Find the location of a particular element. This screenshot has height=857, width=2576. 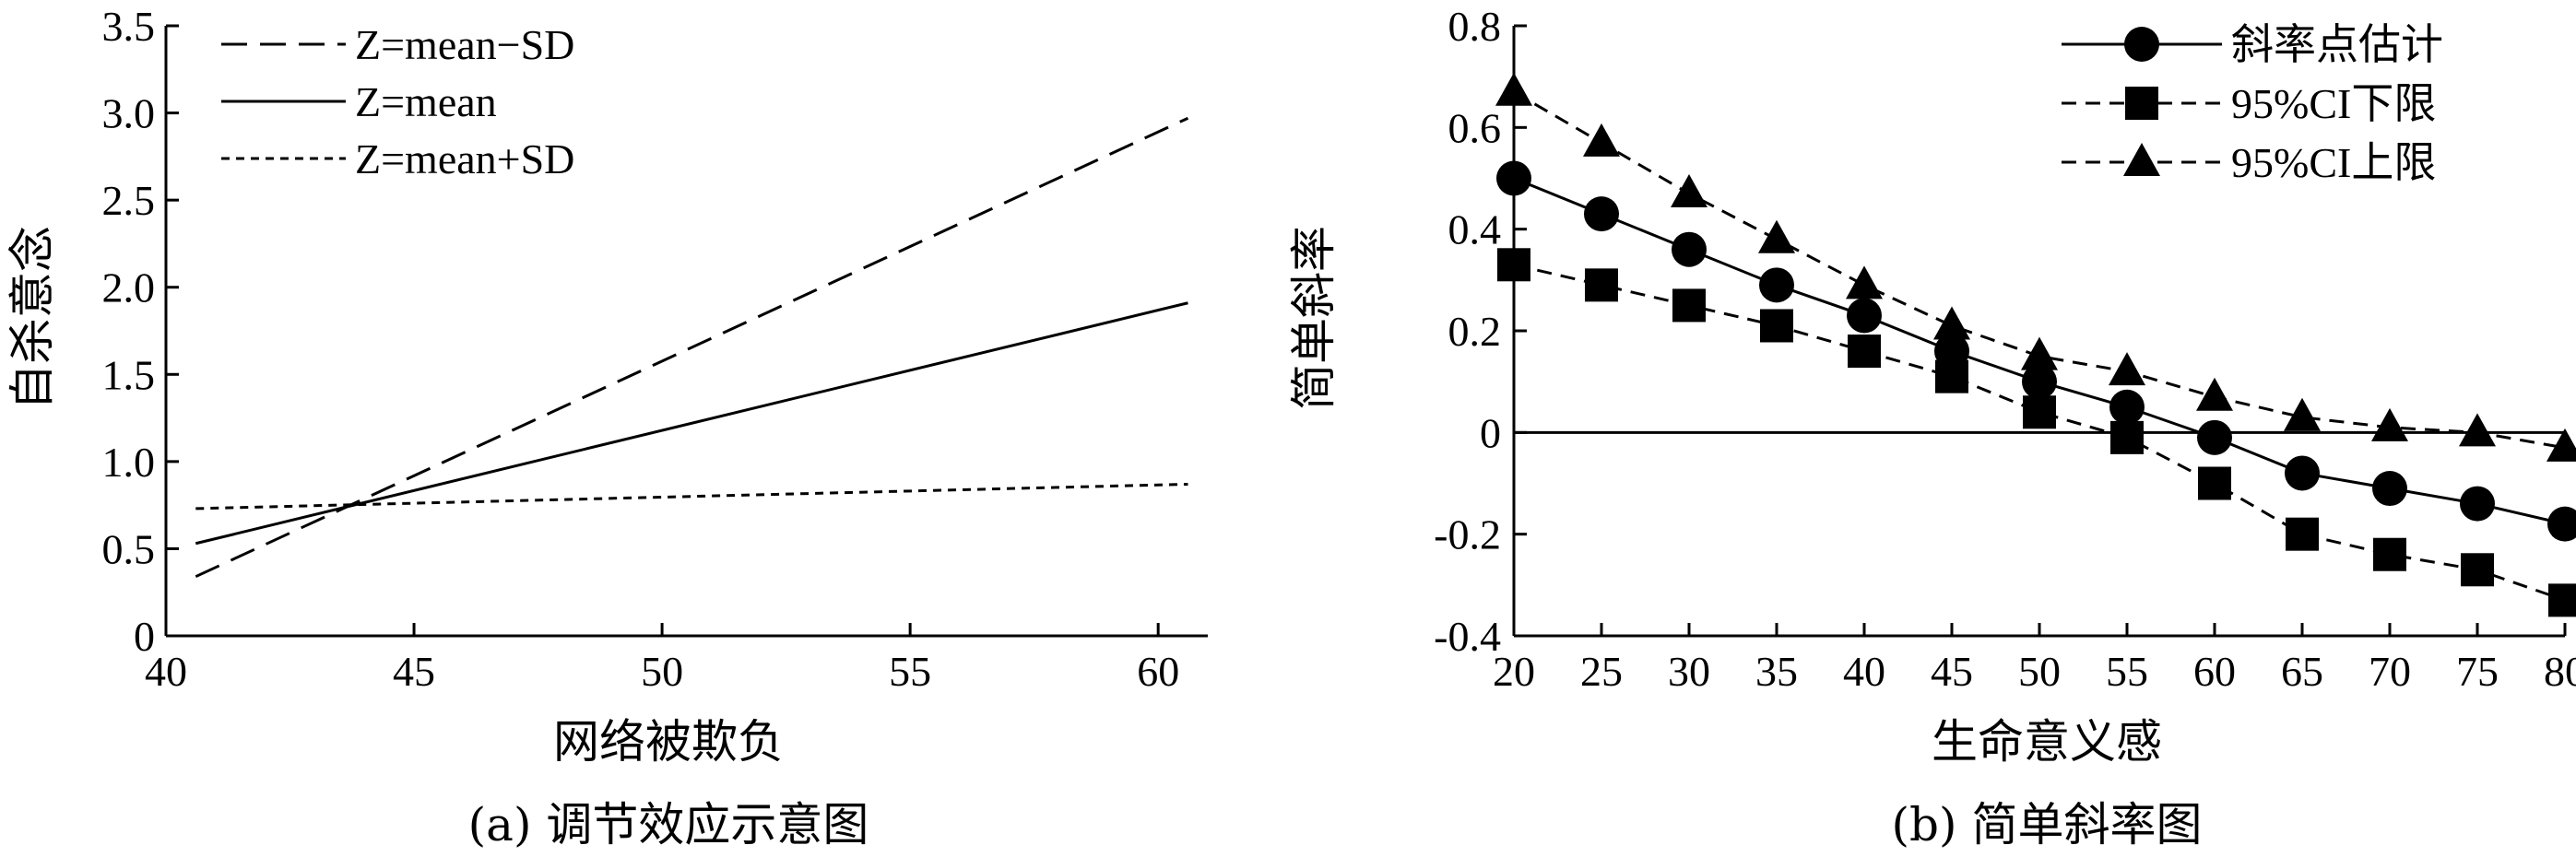

x-tick-label: 35 is located at coordinates (1776, 671).